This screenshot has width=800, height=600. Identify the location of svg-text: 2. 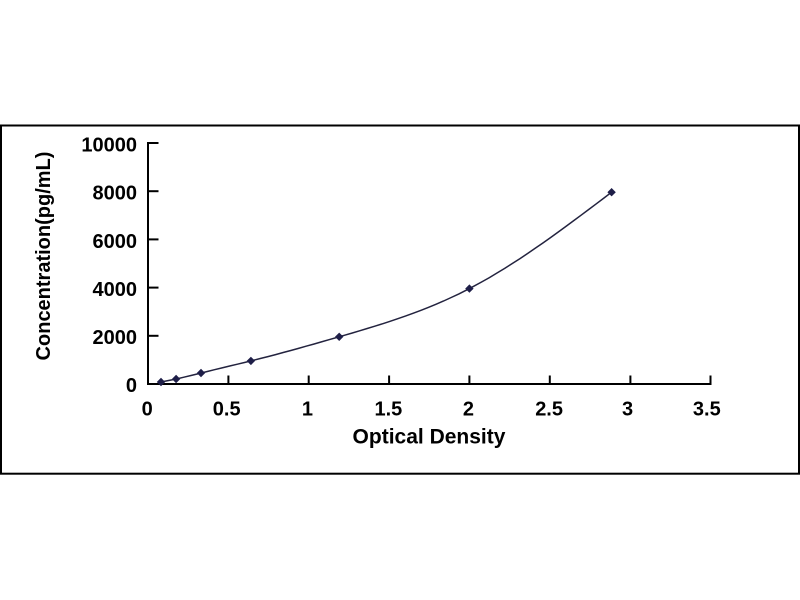
(468, 409).